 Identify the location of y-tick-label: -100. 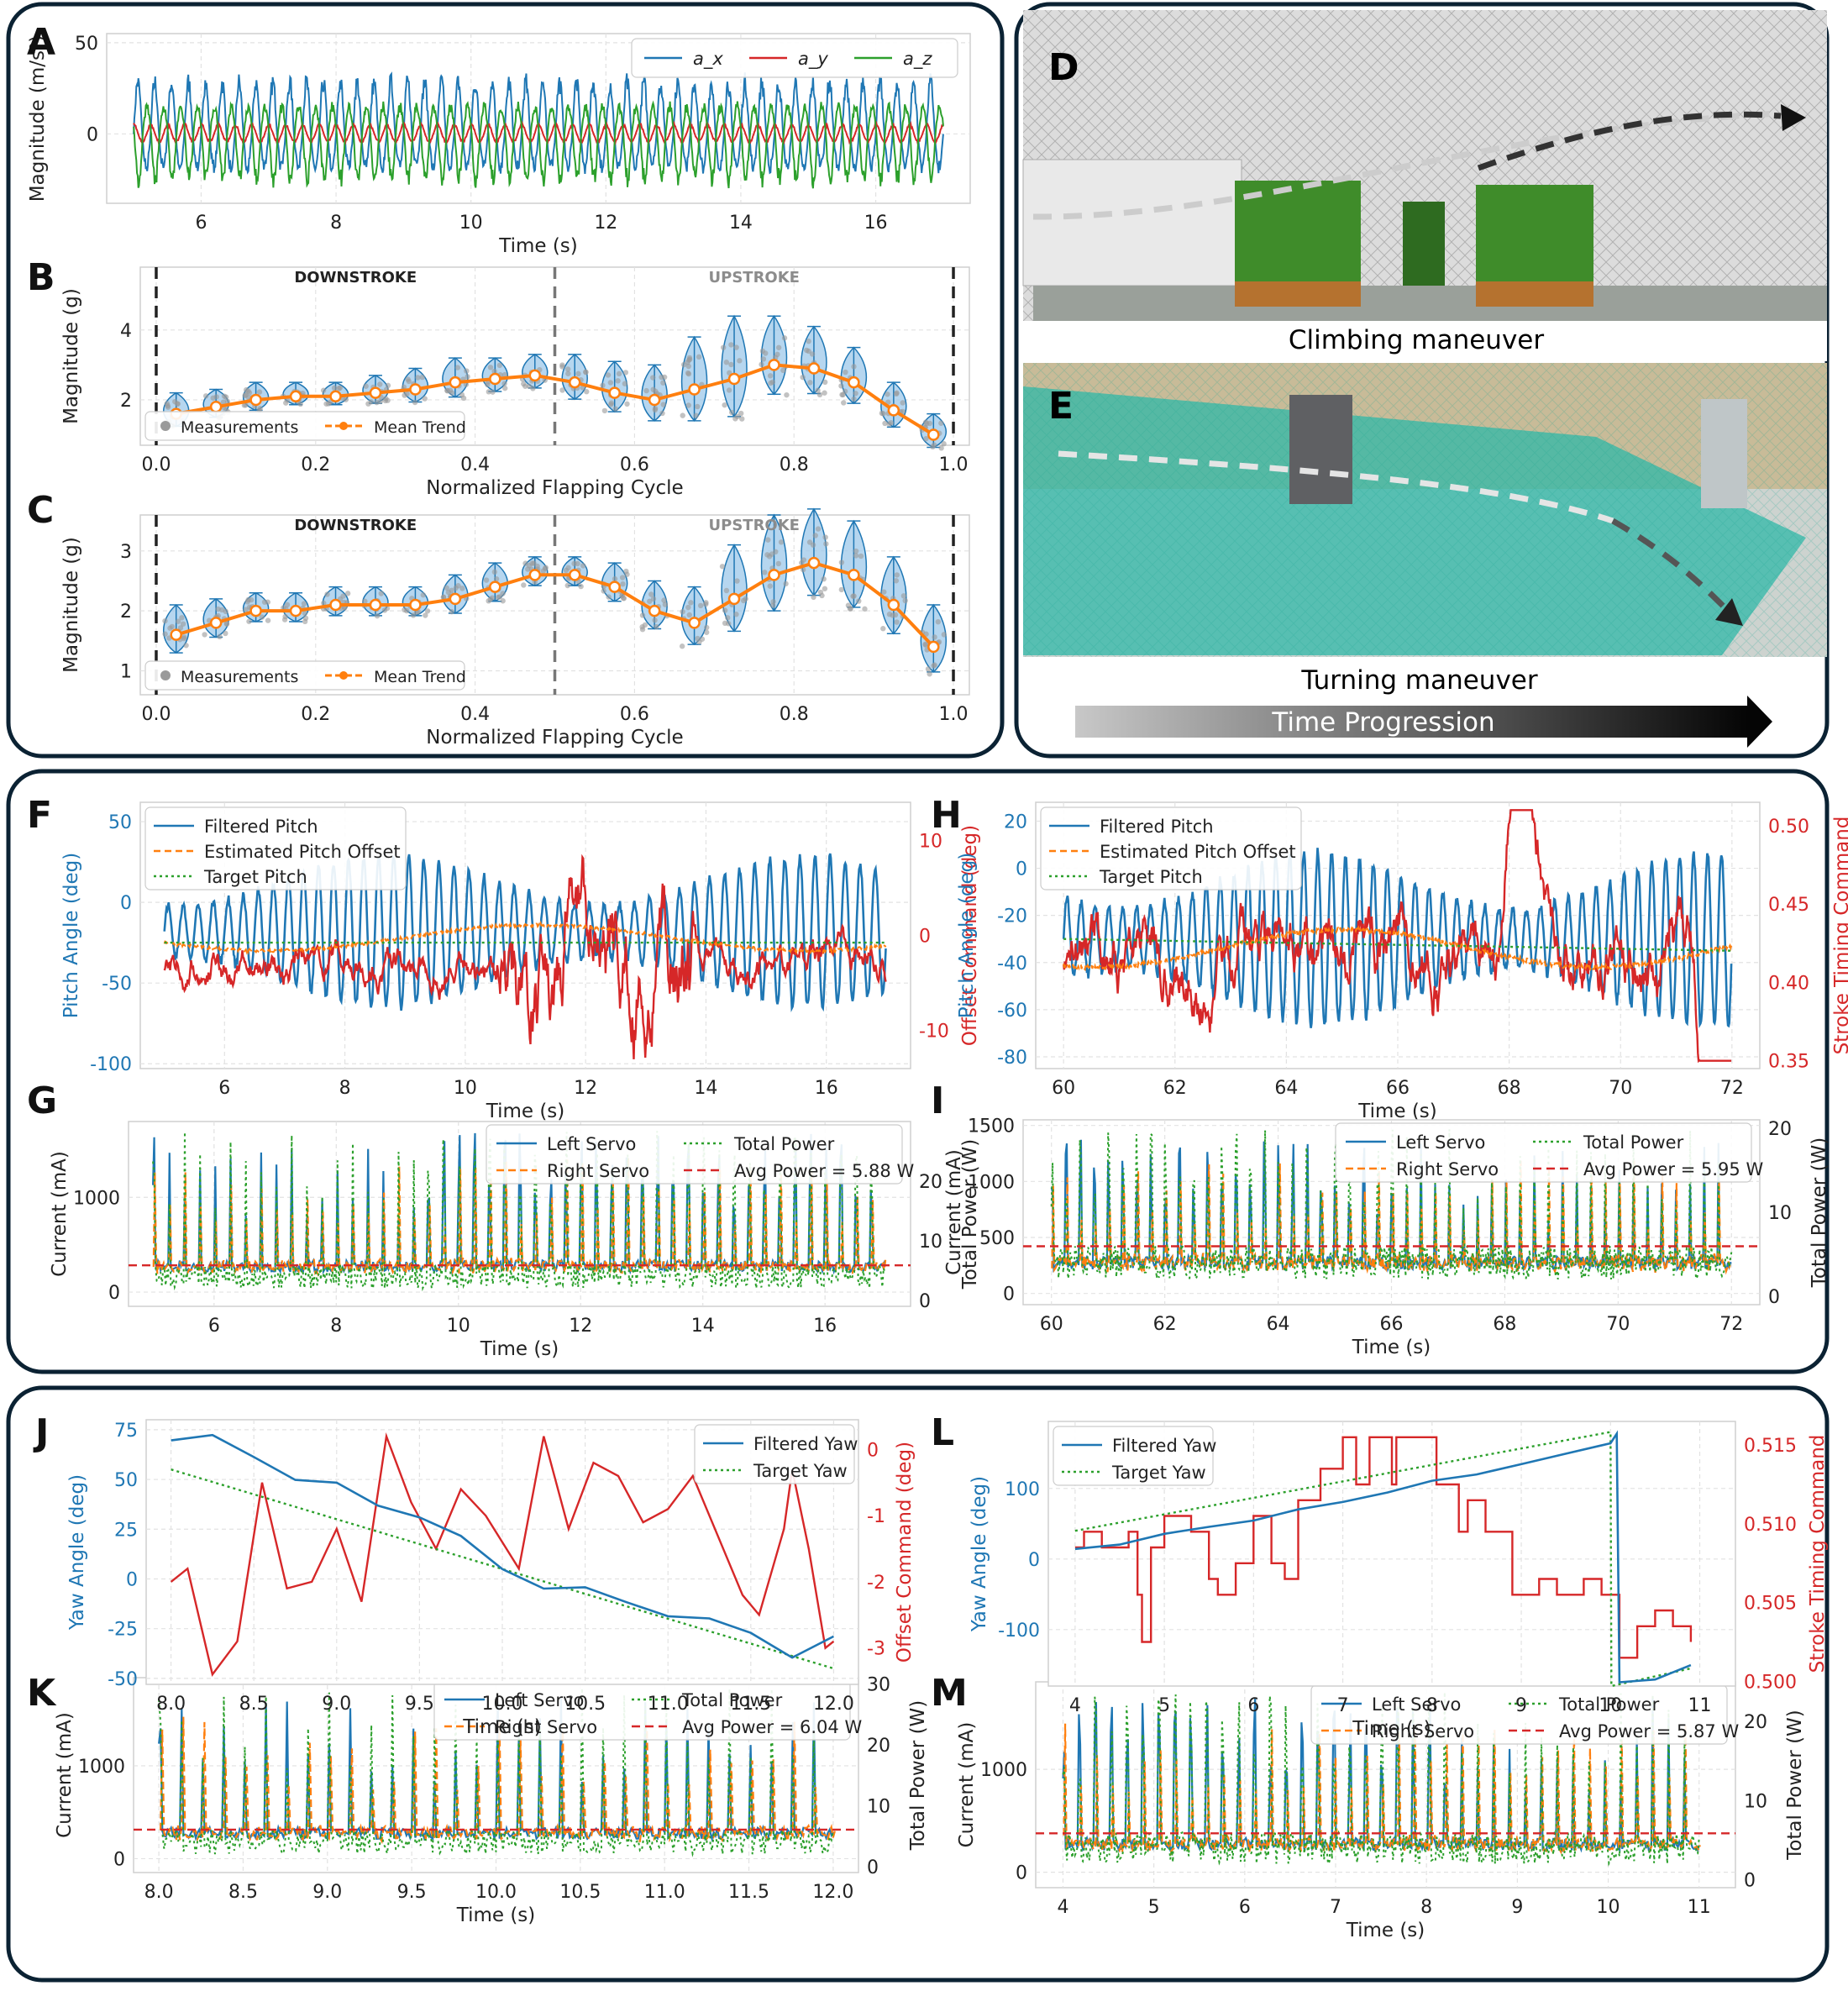
(1019, 1632).